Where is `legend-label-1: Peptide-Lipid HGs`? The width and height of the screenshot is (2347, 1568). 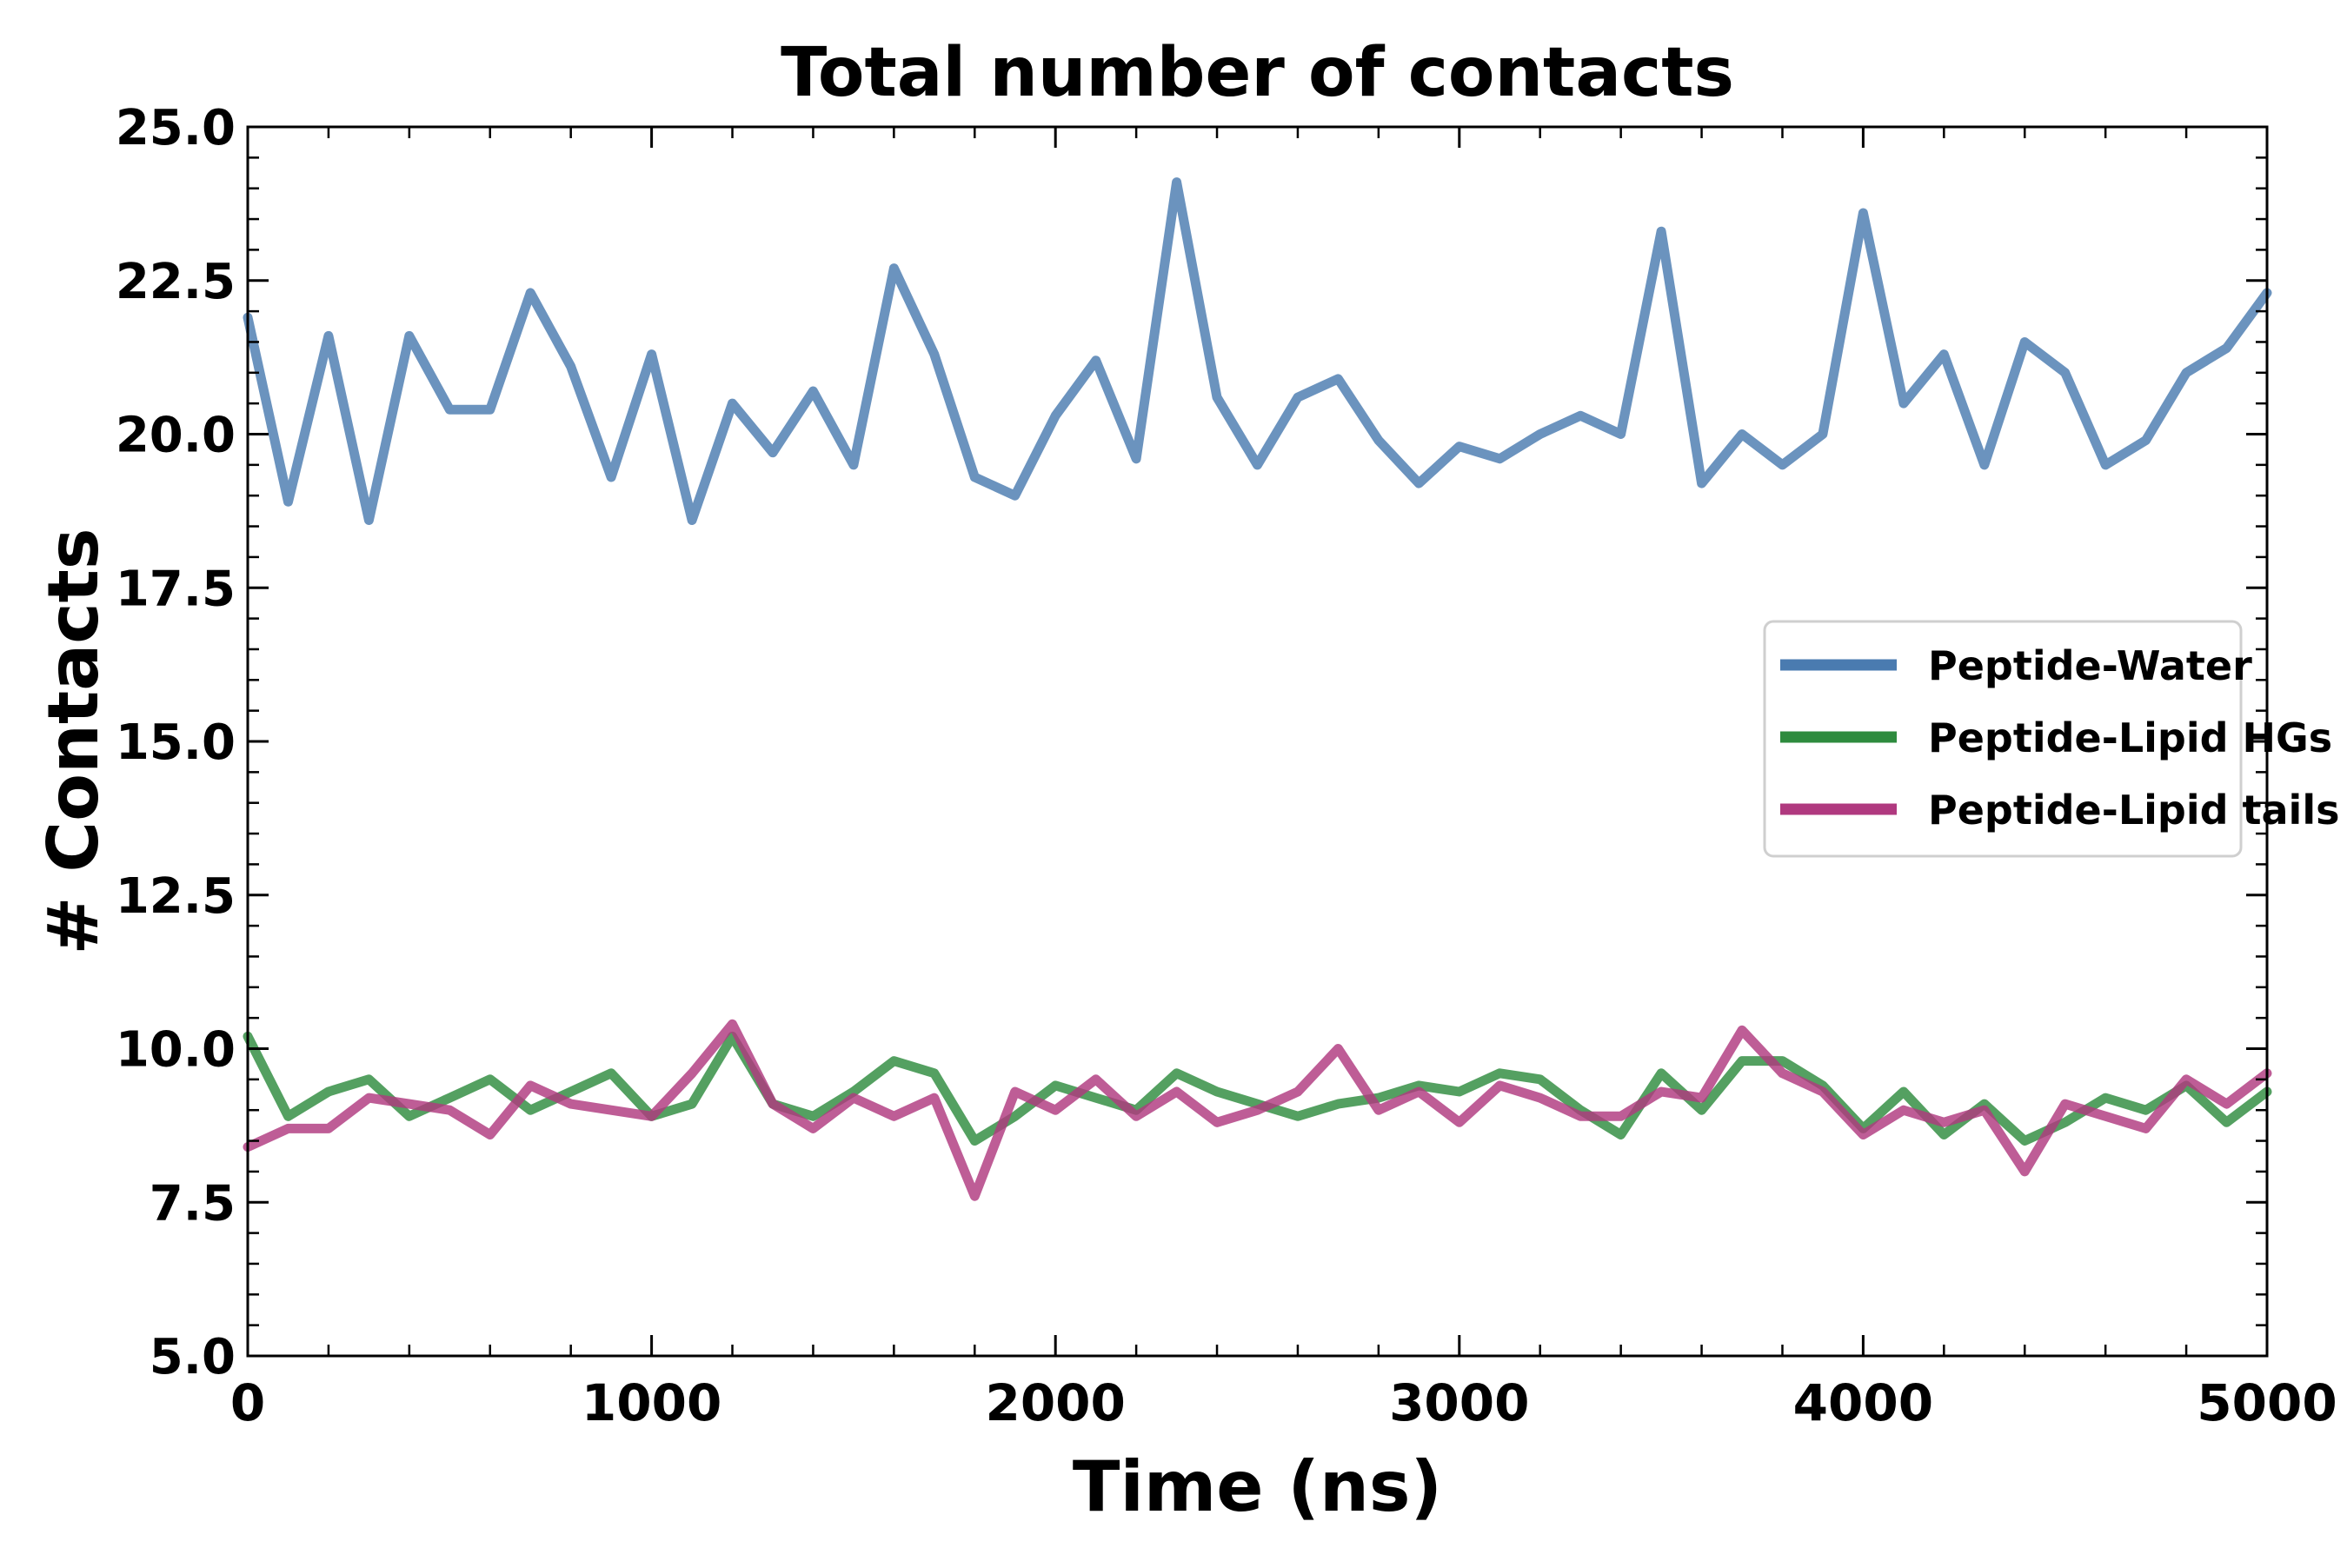 legend-label-1: Peptide-Lipid HGs is located at coordinates (2130, 737).